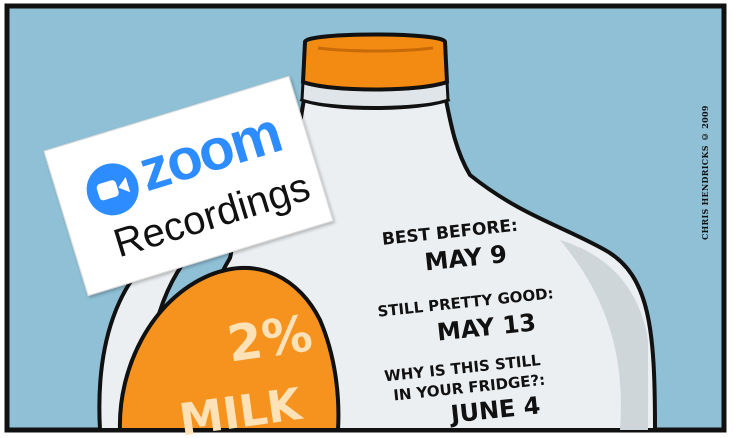 The height and width of the screenshot is (438, 733). Describe the element at coordinates (375, 62) in the screenshot. I see `jug-cap` at that location.